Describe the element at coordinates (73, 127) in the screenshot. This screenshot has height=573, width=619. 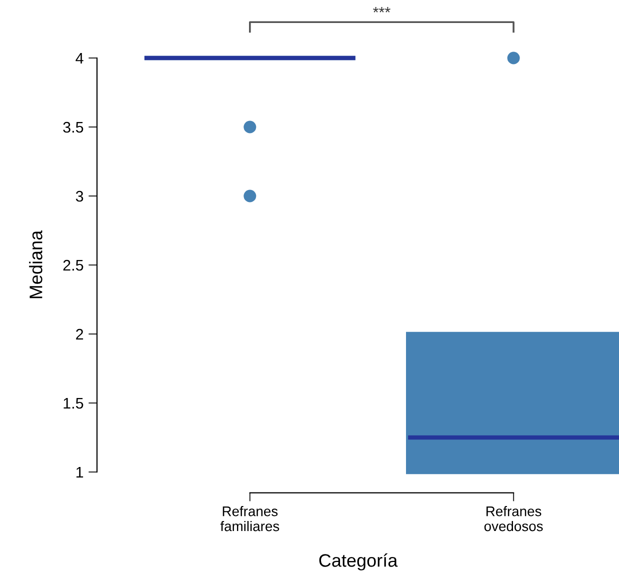
I see `y-tick-label: 3.5` at that location.